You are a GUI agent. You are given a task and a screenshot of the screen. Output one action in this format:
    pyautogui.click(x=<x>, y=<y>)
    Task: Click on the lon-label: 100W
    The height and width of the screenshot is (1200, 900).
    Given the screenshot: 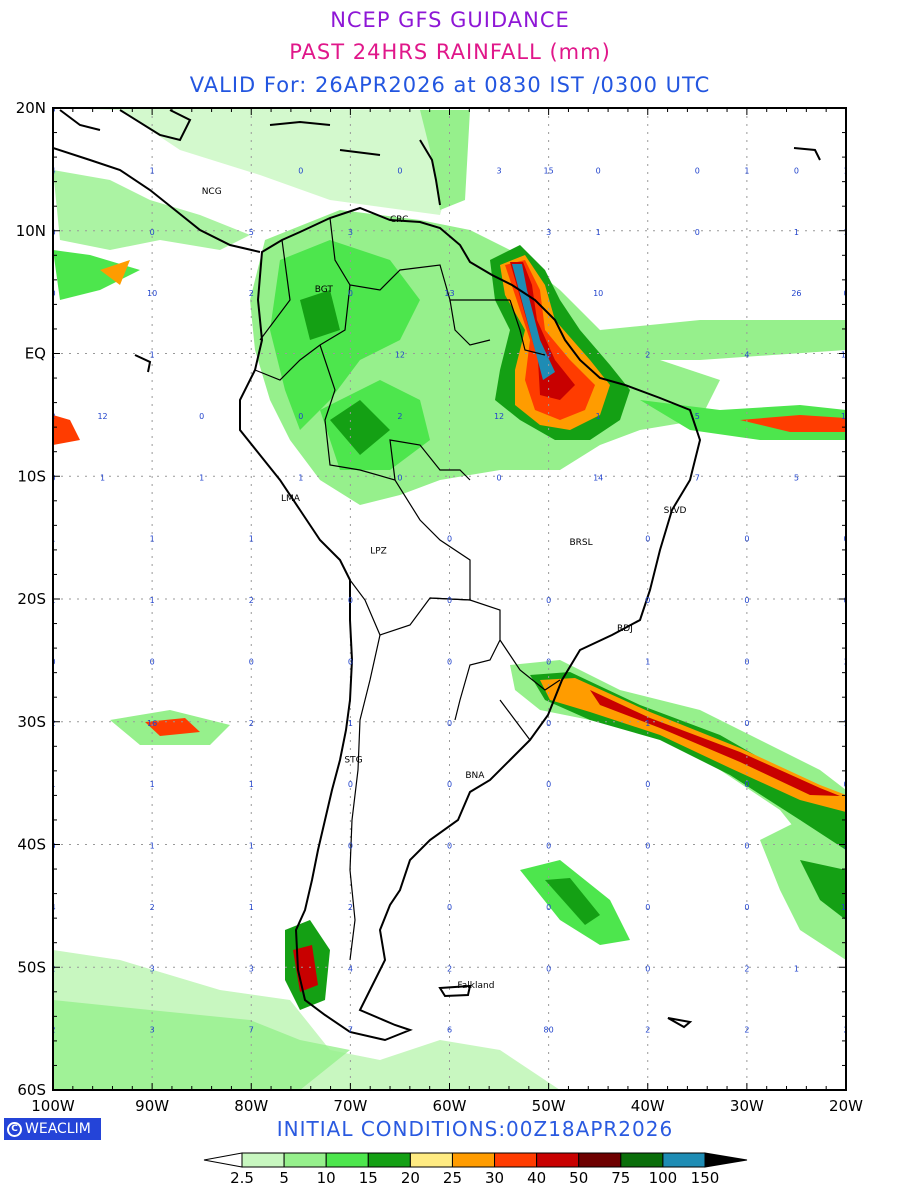 What is the action you would take?
    pyautogui.click(x=53, y=1106)
    